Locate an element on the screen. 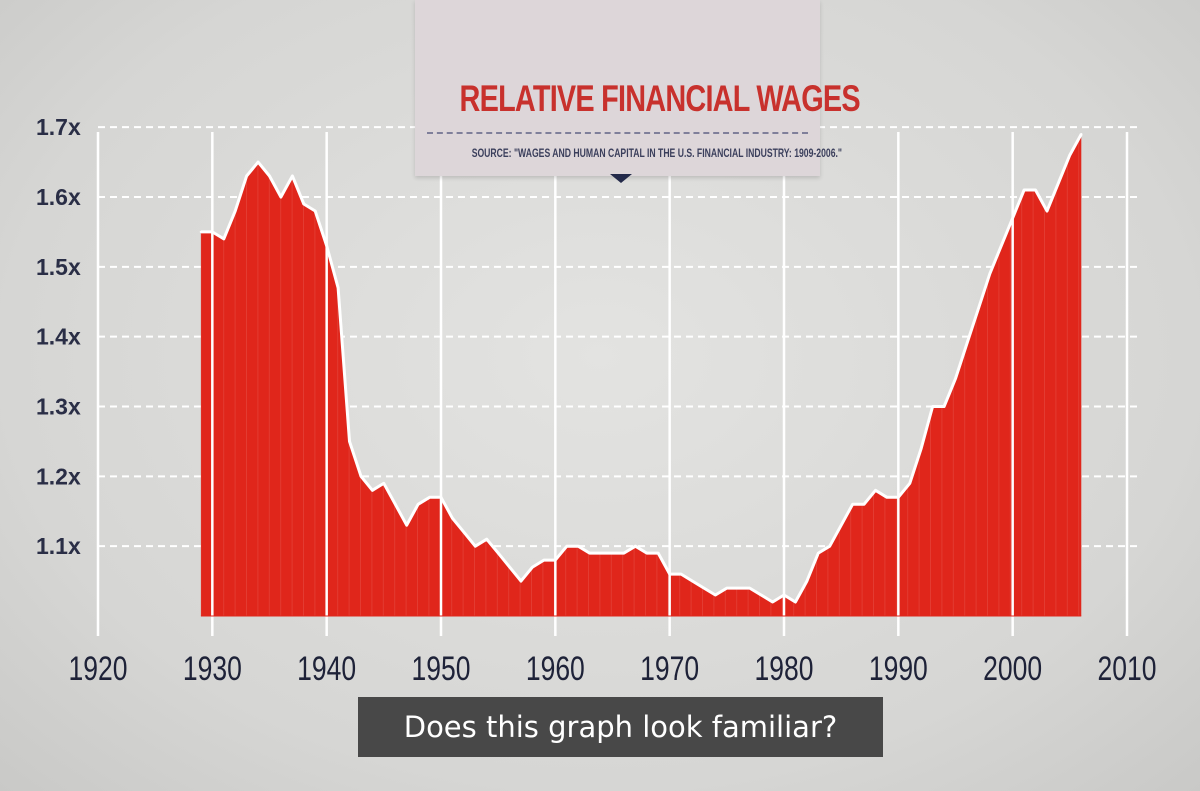  x-tick-label: 1920 is located at coordinates (98, 669).